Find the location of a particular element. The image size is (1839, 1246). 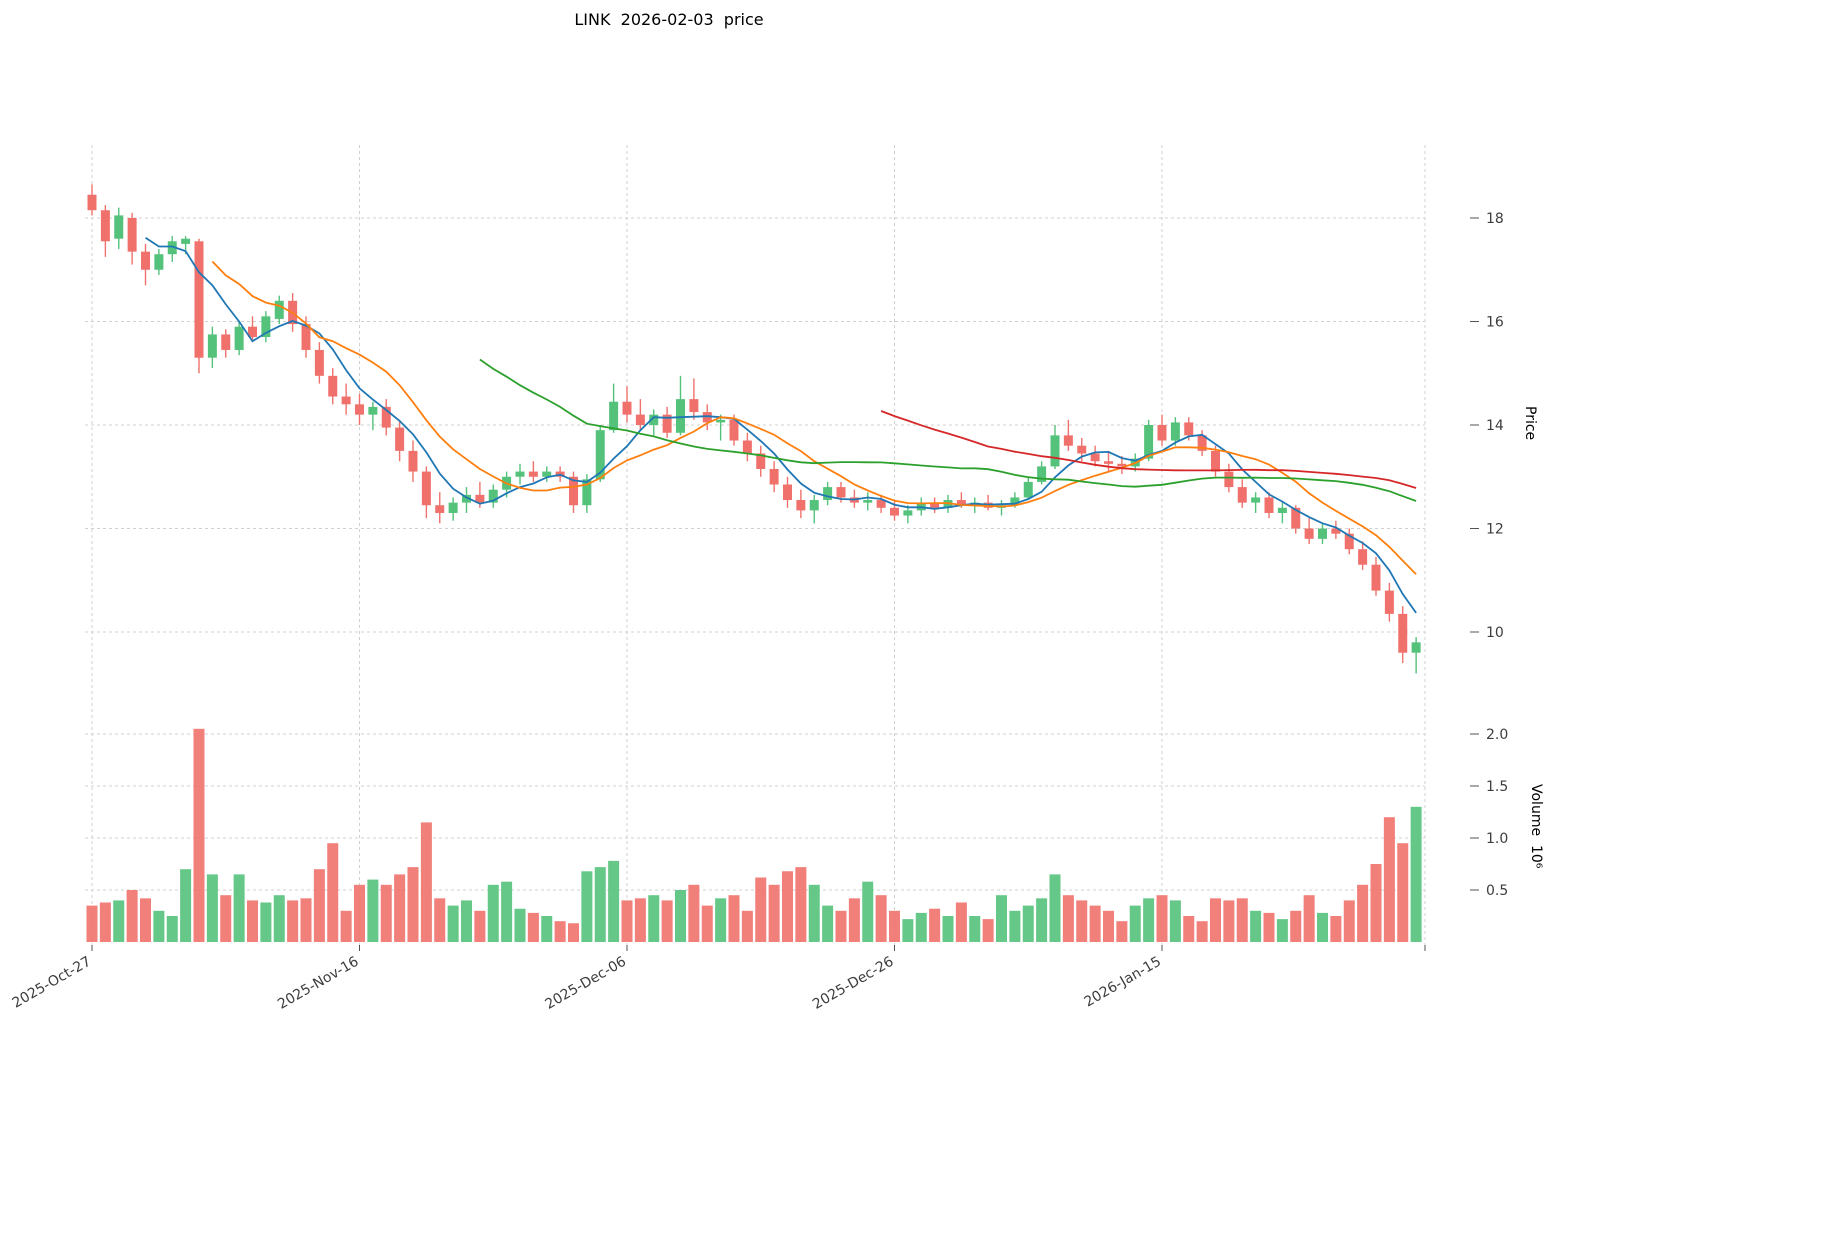

svg-text: 2026-Jan-15 is located at coordinates (1123, 982).